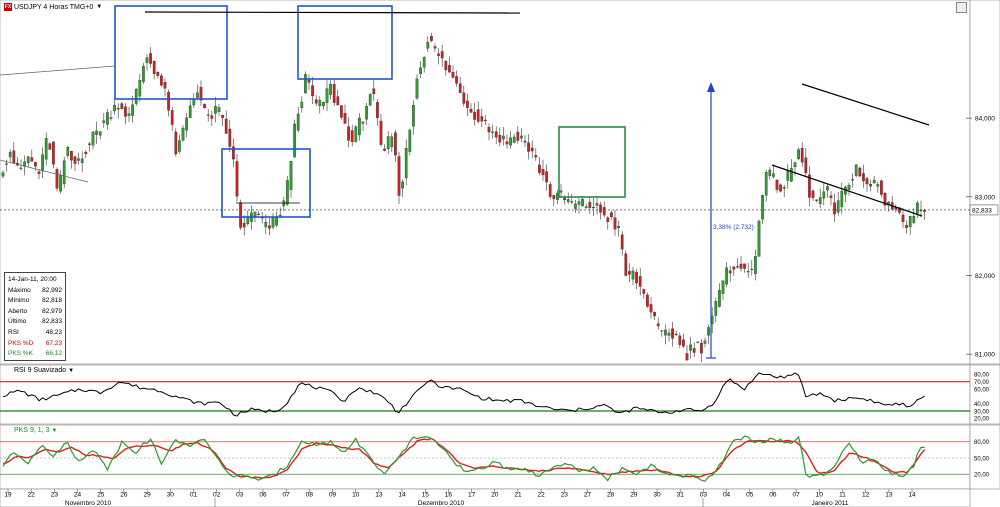 This screenshot has height=507, width=1000. I want to click on time-tick-label: 27, so click(588, 495).